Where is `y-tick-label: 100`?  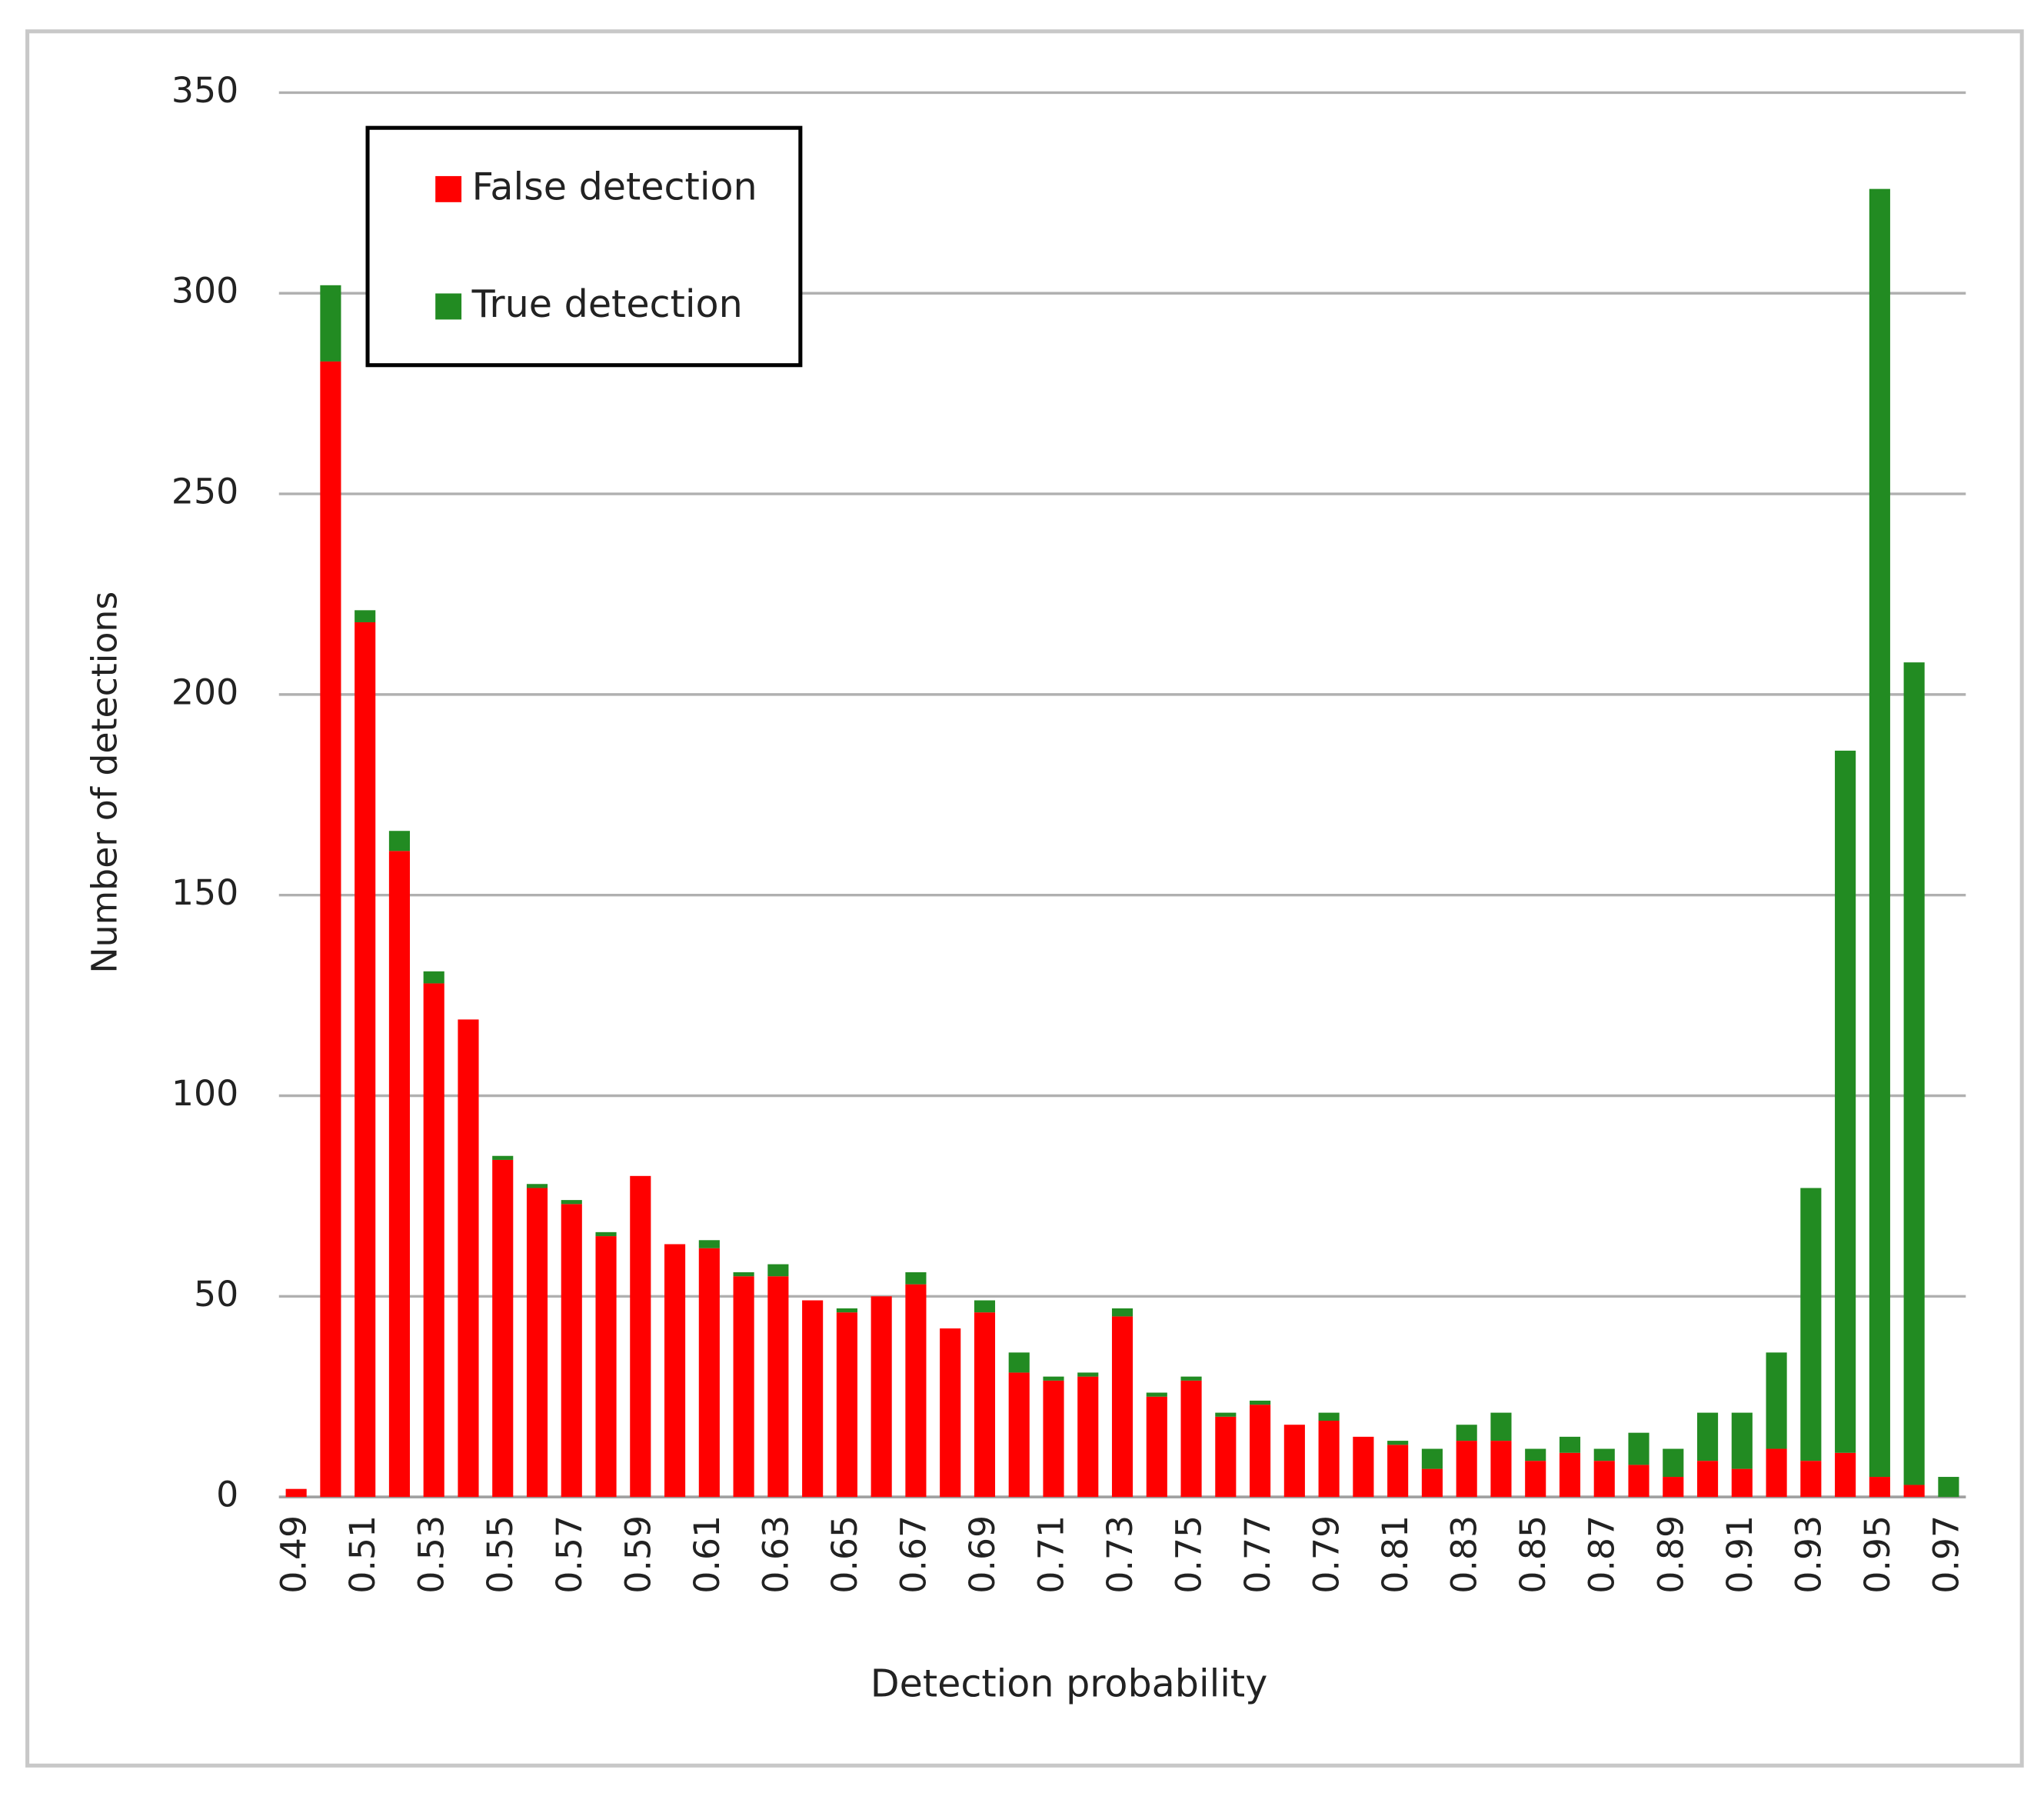 y-tick-label: 100 is located at coordinates (204, 1093).